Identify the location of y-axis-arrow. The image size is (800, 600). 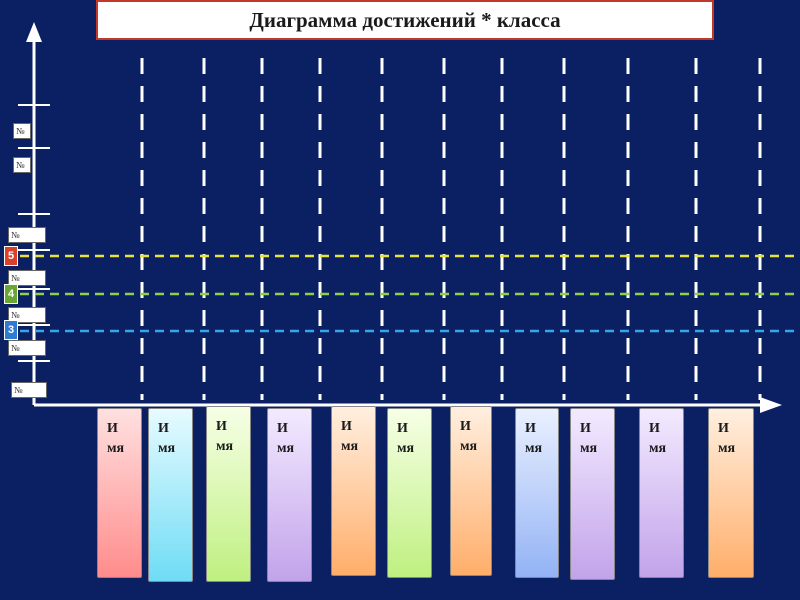
(34, 32).